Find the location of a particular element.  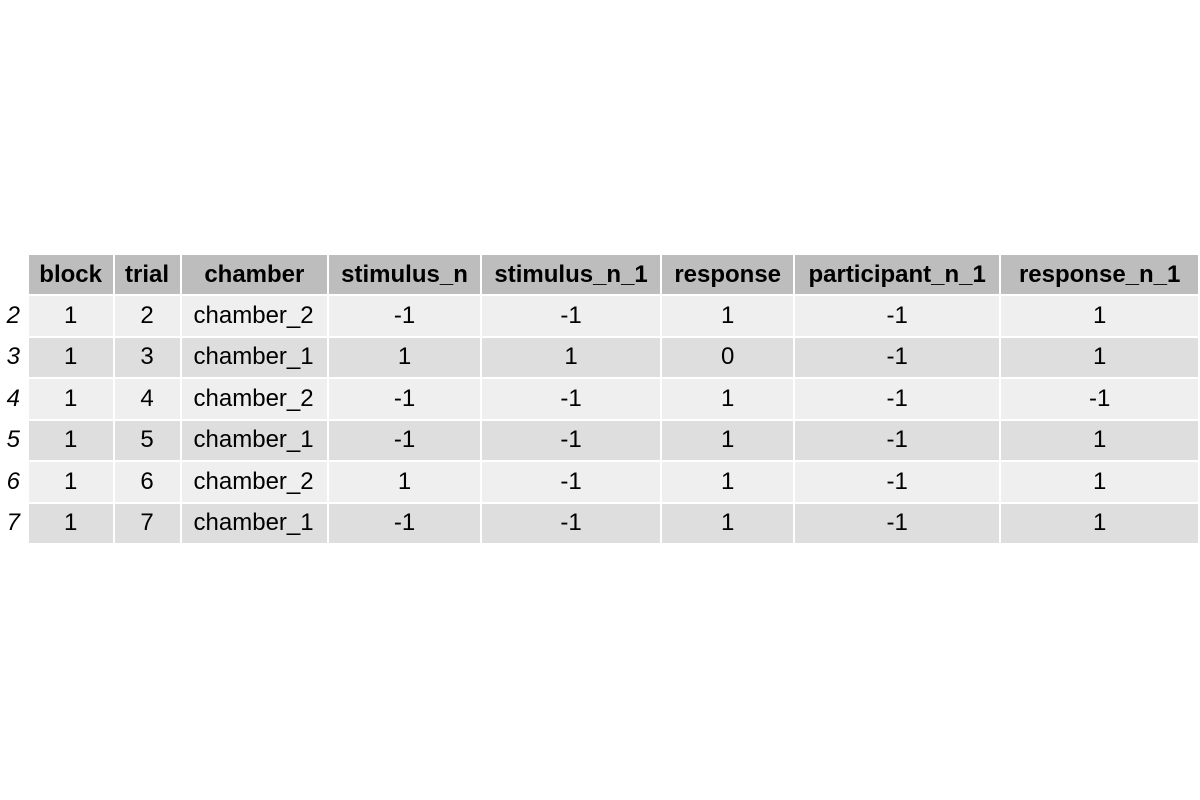

table-row: 4 1 4 chamber_2 -1 -1 1 -1 -1 is located at coordinates (599, 399).